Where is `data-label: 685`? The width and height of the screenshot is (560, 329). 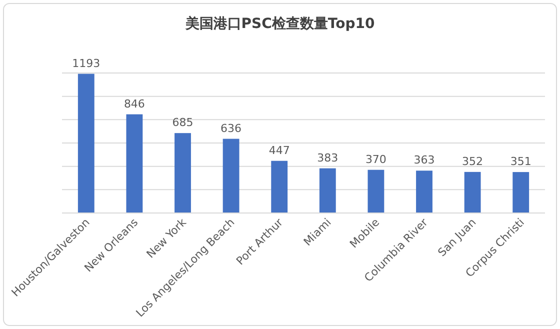
data-label: 685 is located at coordinates (183, 123).